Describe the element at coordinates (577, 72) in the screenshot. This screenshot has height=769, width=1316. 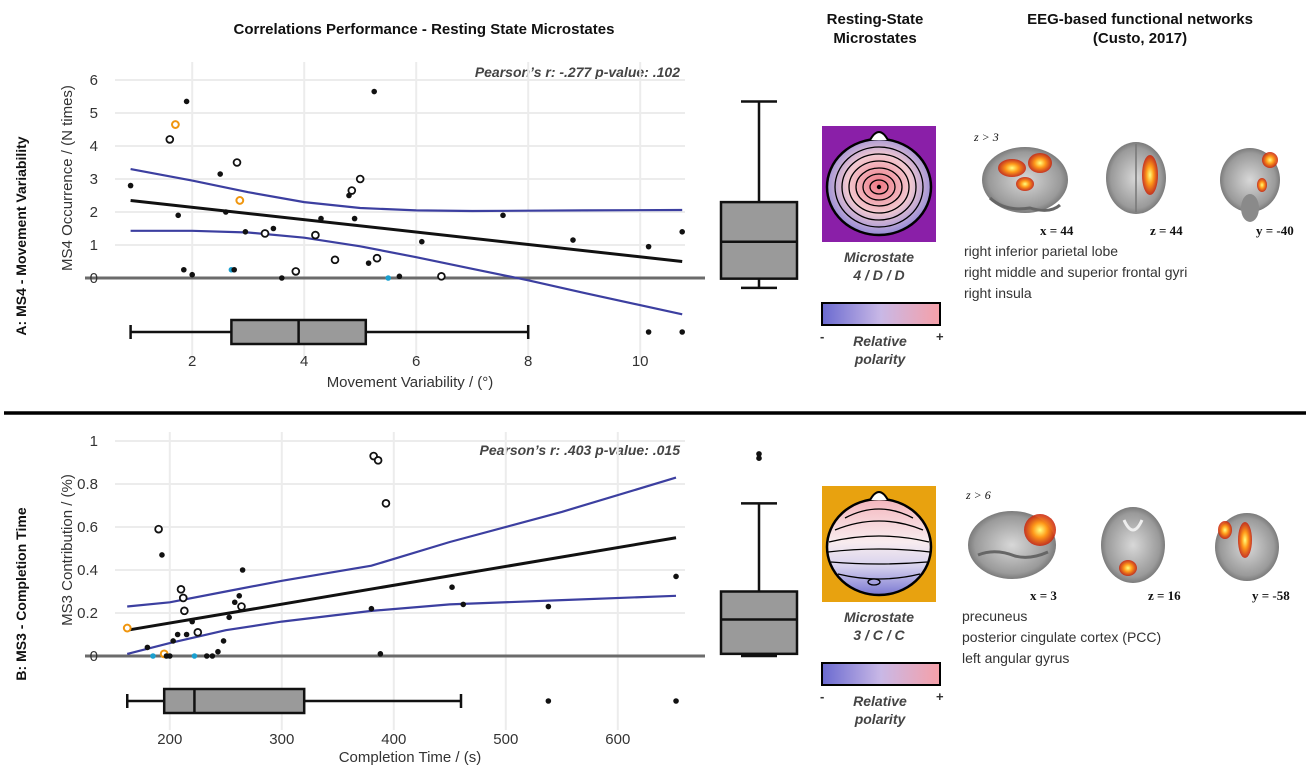
I see `panel-a-pearson: Pearson’s r: -.277 p-value: .102` at that location.